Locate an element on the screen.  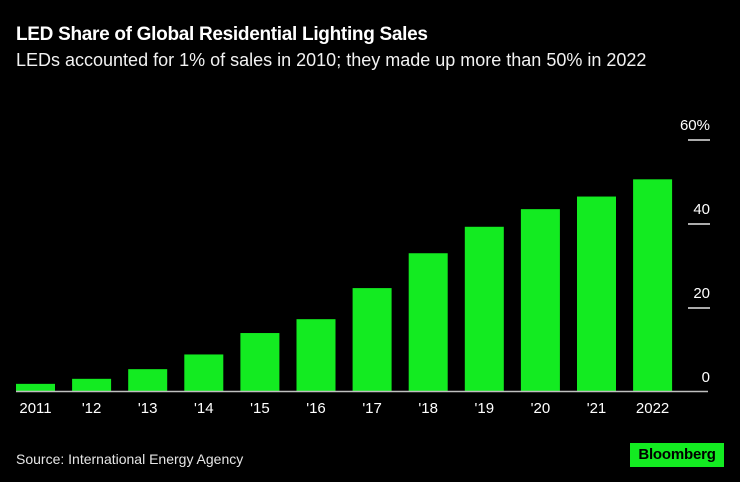
x-tick-label: '14 is located at coordinates (204, 408).